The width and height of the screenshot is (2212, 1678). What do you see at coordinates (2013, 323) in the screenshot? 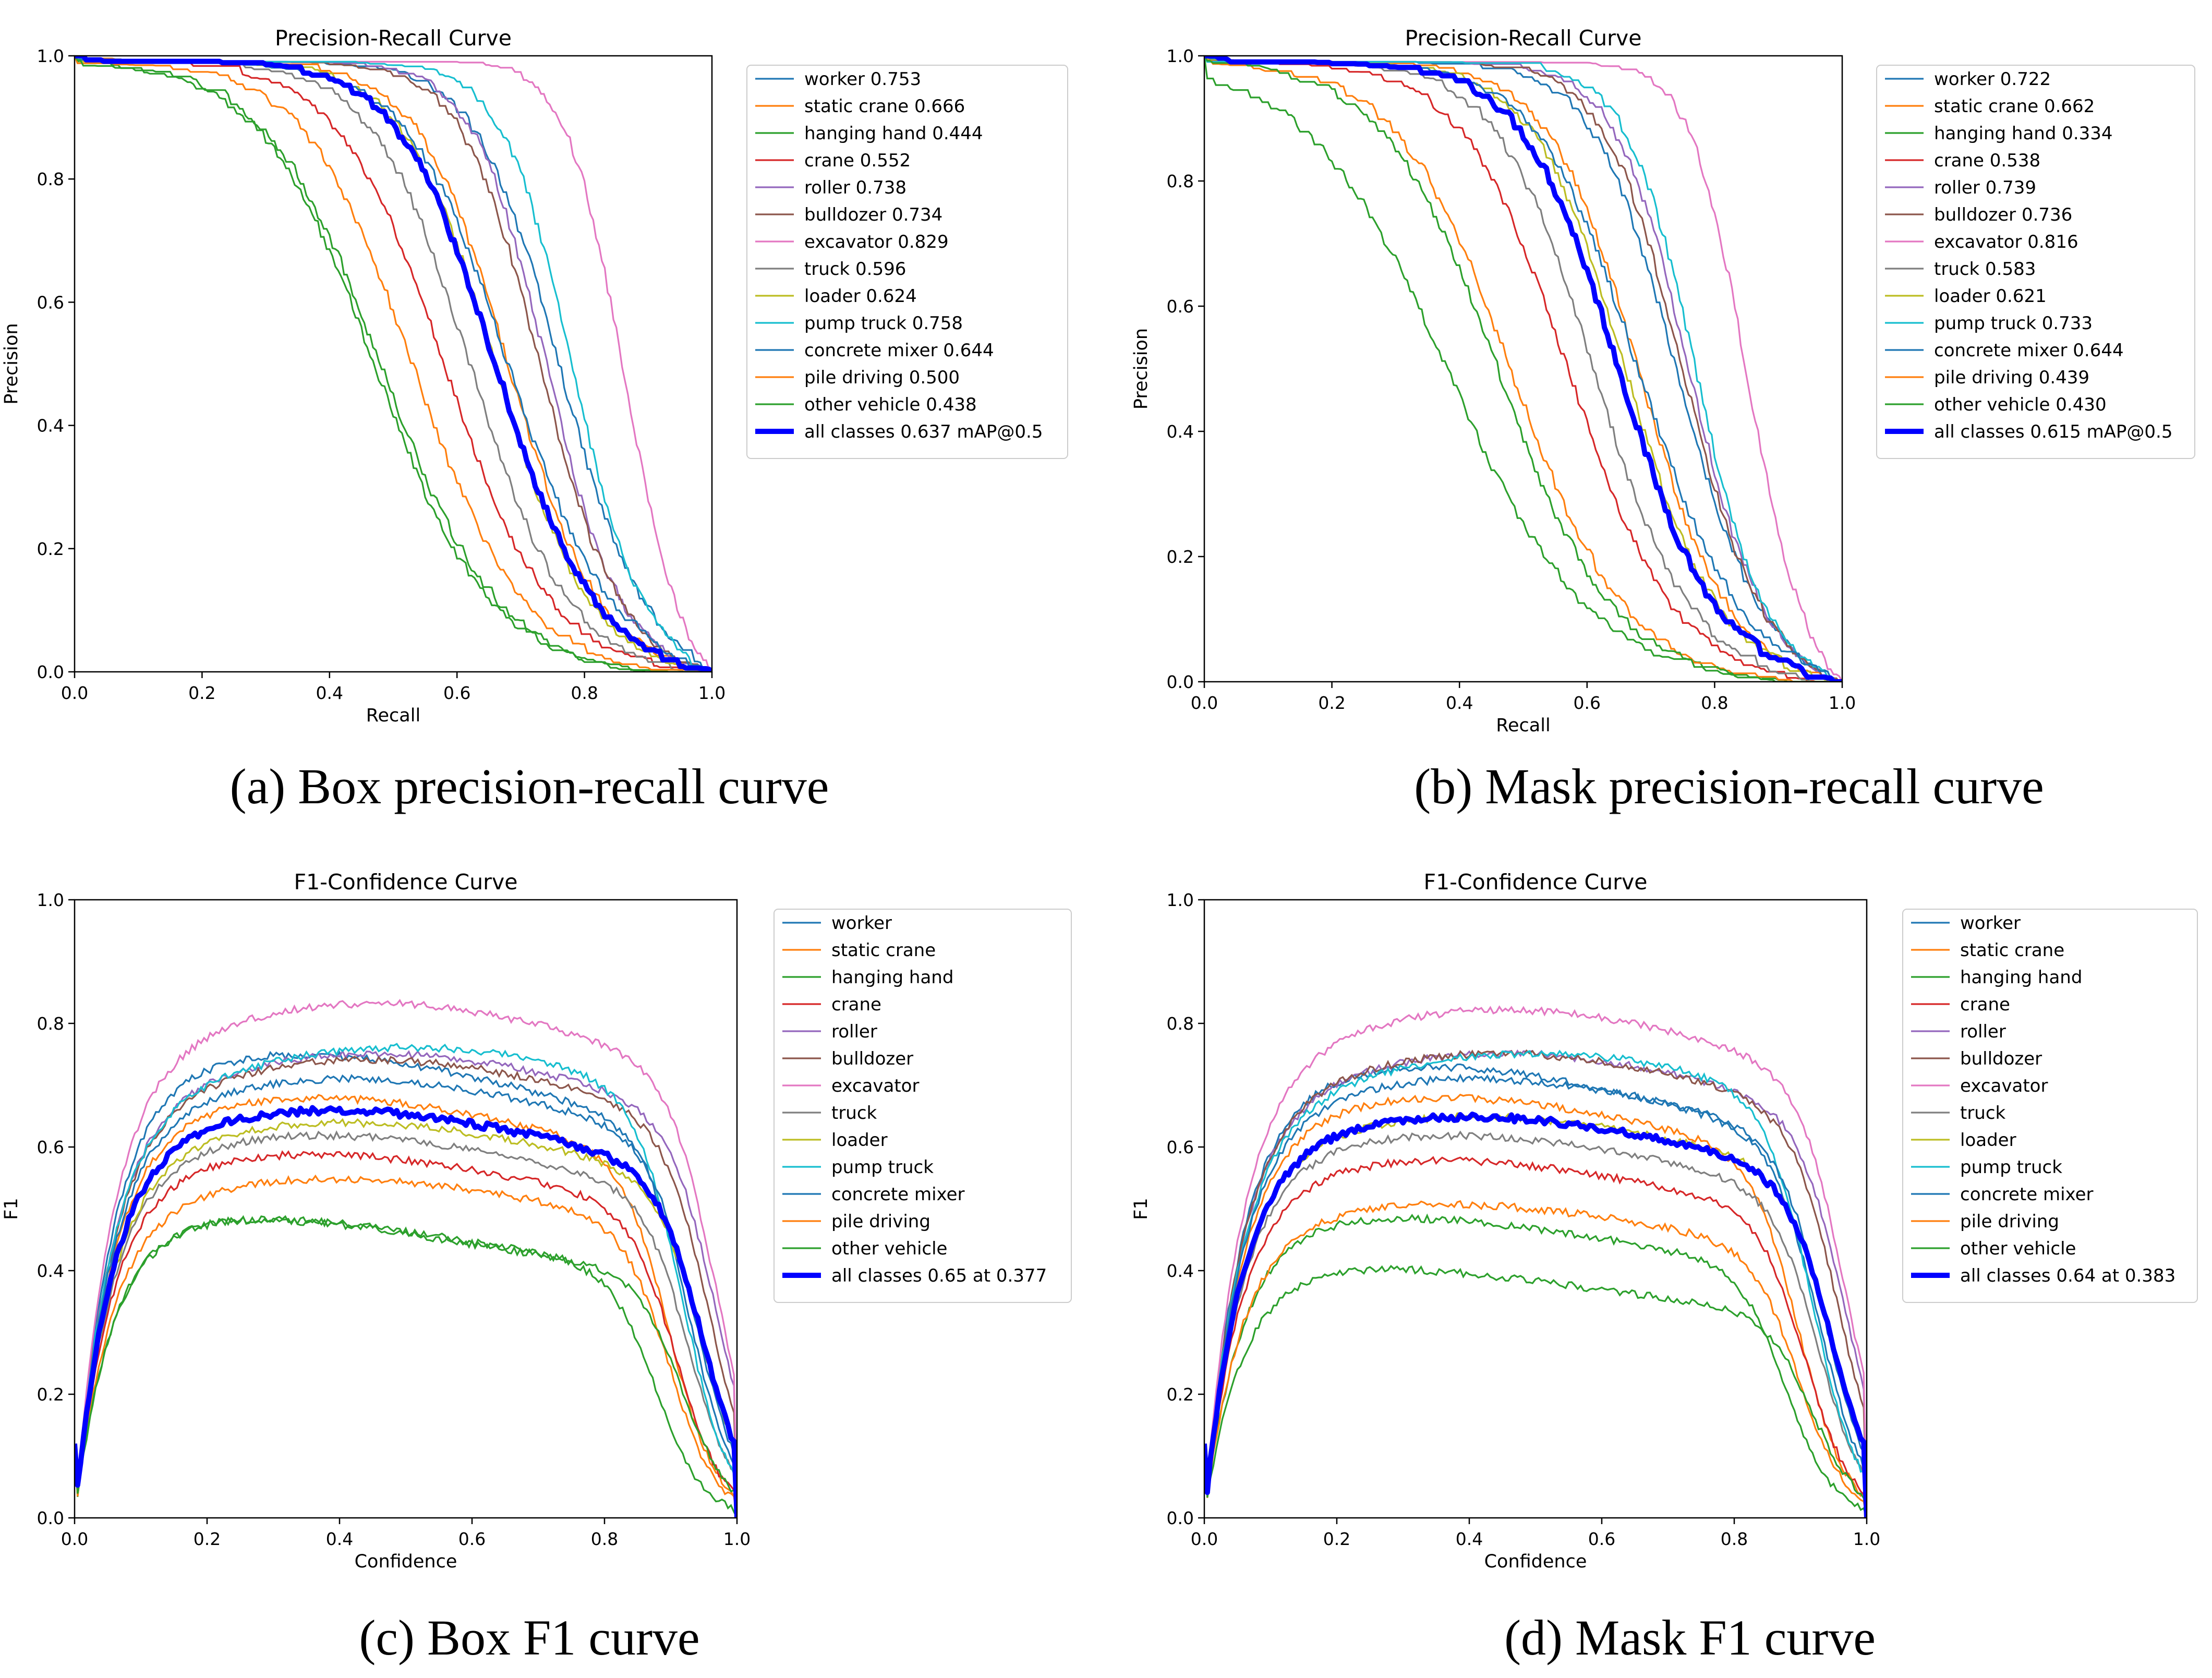
I see `legend-label: pump truck 0.733` at bounding box center [2013, 323].